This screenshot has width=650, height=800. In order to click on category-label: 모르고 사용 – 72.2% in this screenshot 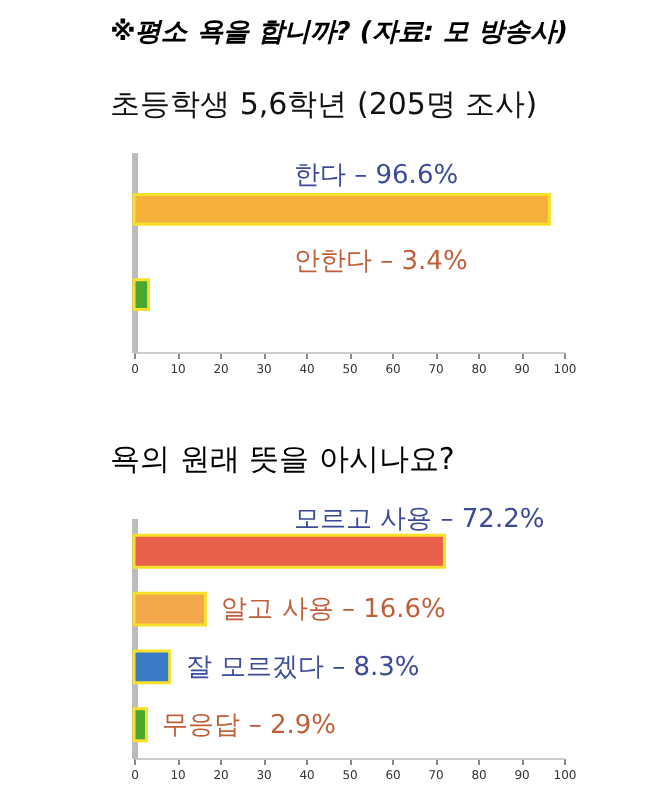, I will do `click(419, 520)`.